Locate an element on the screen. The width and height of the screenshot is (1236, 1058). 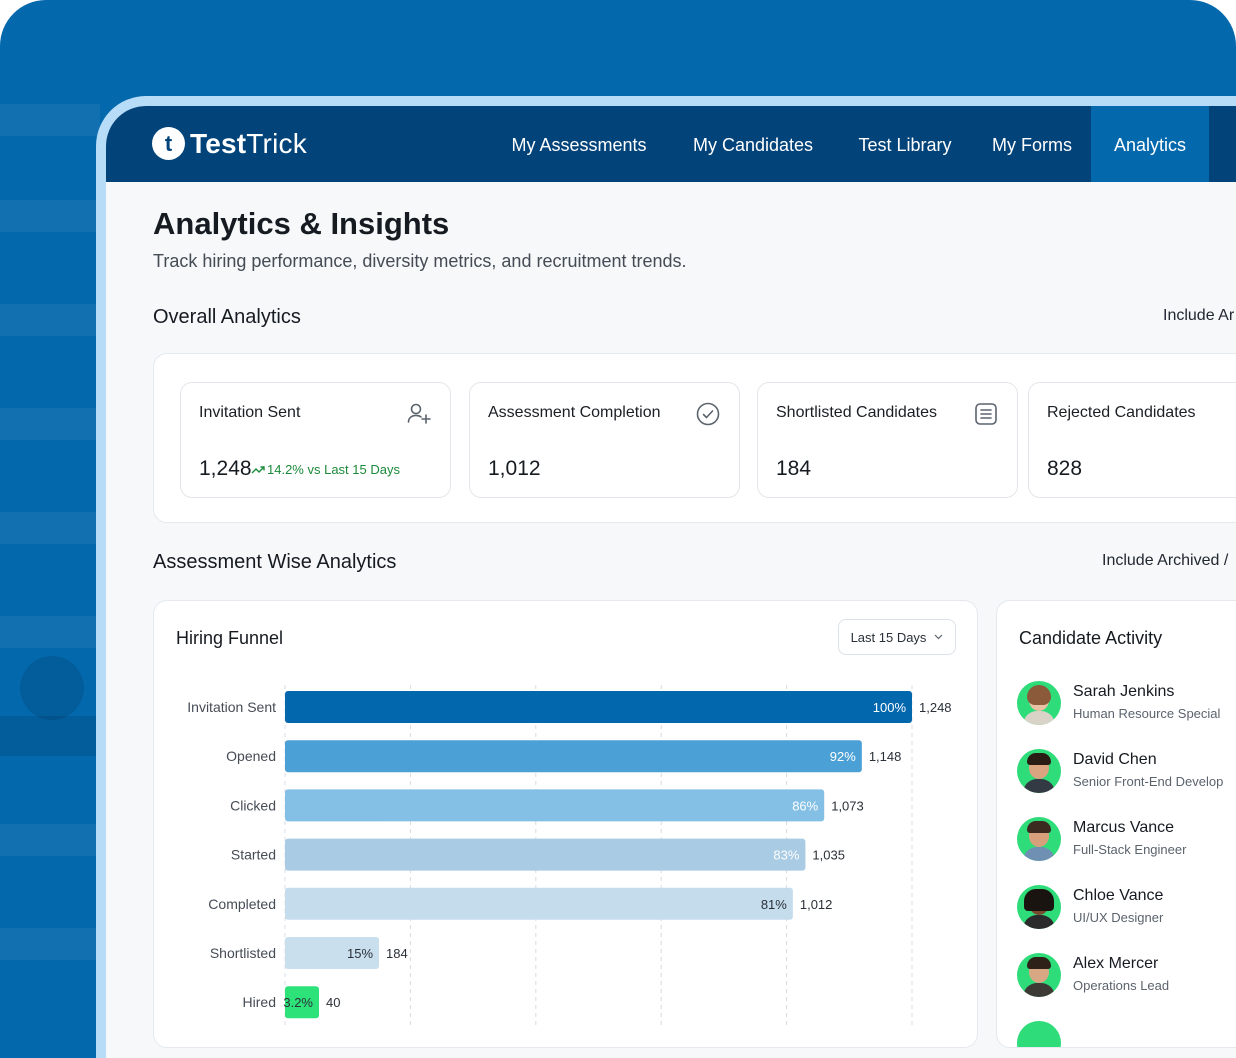
stat-label: Rejected Candidates is located at coordinates (1121, 412).